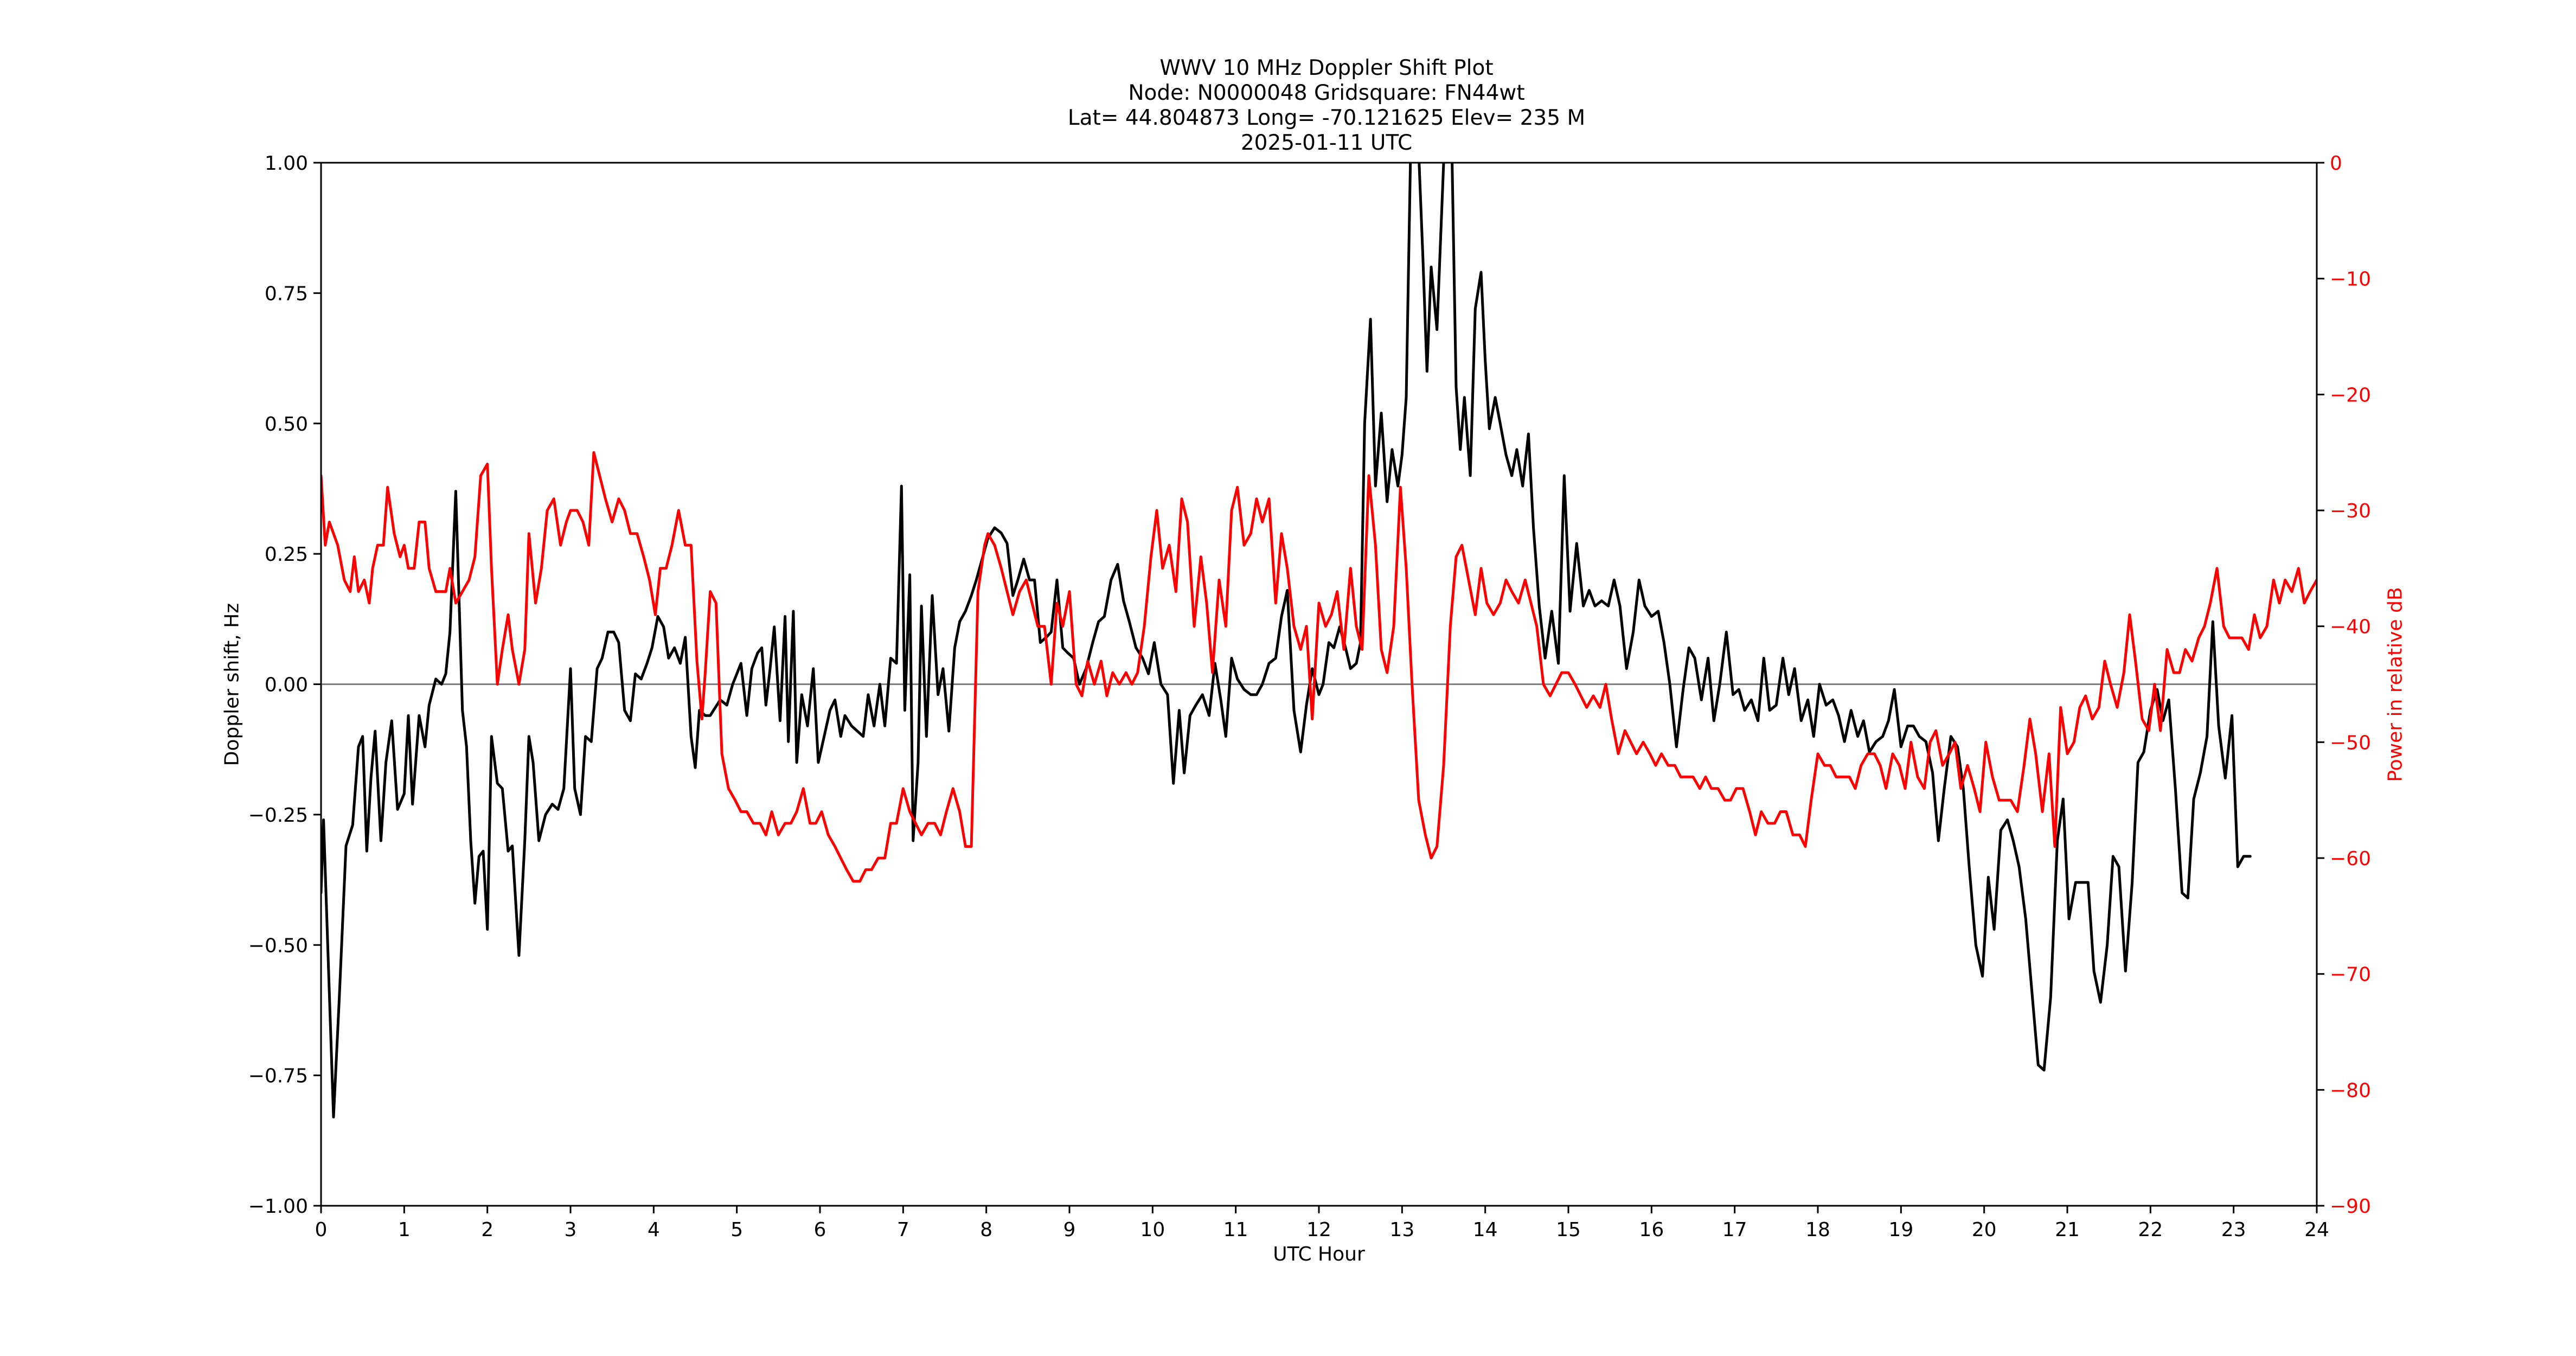 The height and width of the screenshot is (1356, 2576). What do you see at coordinates (2351, 743) in the screenshot?
I see `y2-tick-label: −50` at bounding box center [2351, 743].